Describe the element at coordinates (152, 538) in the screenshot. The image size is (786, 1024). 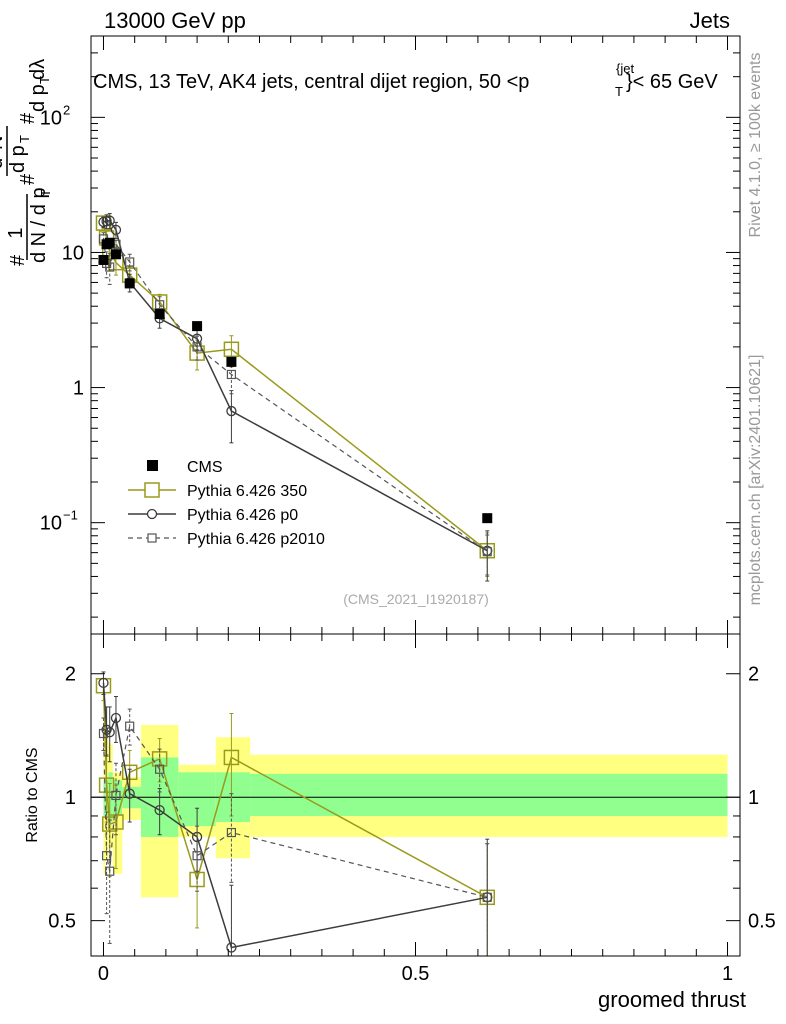
I see `legend-marker-p2010` at that location.